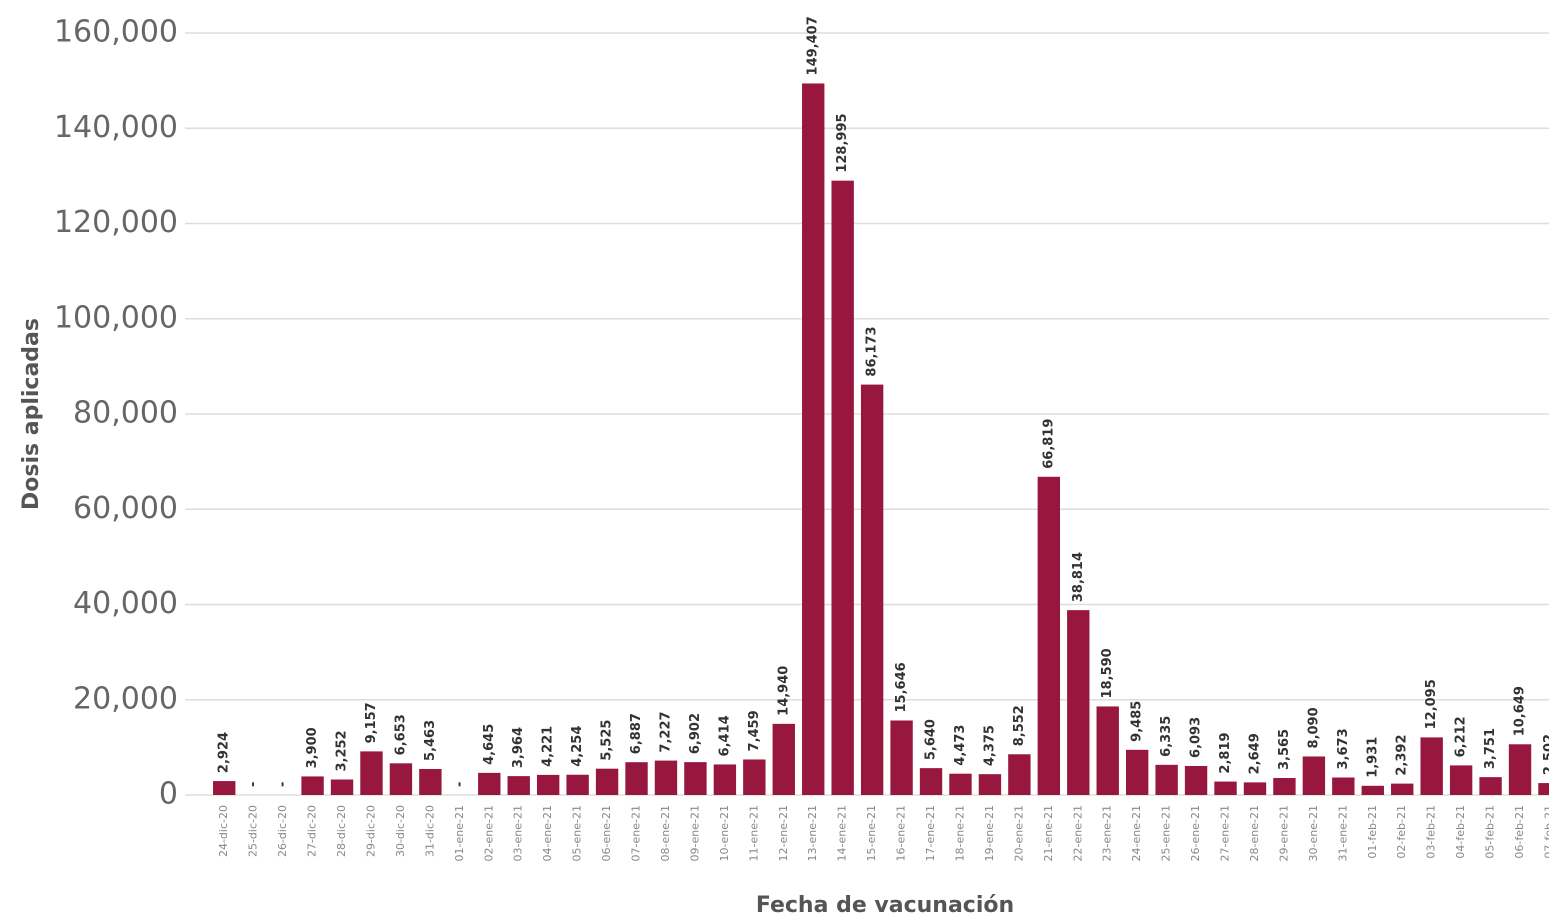 The image size is (1549, 923). What do you see at coordinates (577, 833) in the screenshot?
I see `x-tick-label: 05-ene-21` at bounding box center [577, 833].